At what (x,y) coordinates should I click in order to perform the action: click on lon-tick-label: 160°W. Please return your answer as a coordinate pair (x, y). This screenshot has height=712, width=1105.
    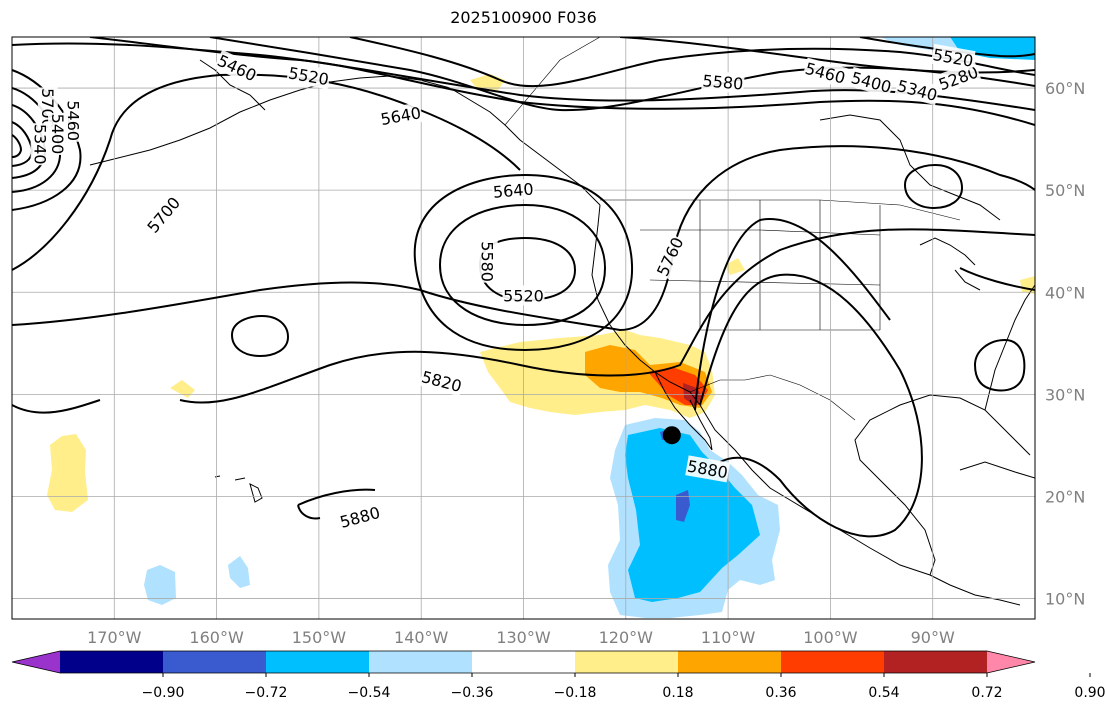
    Looking at the image, I should click on (216, 637).